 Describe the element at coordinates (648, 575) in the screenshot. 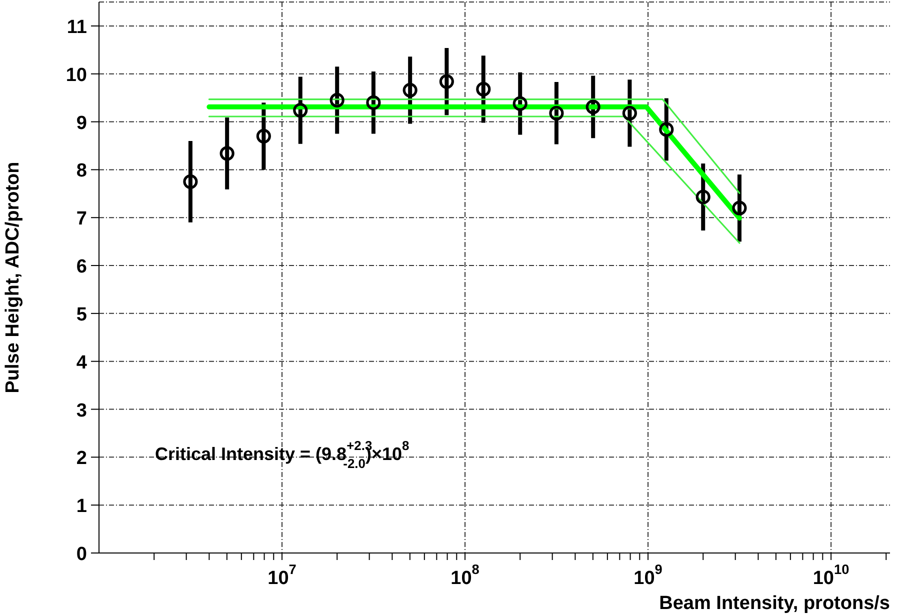

I see `x-tick-label: 10$^{9}$` at that location.